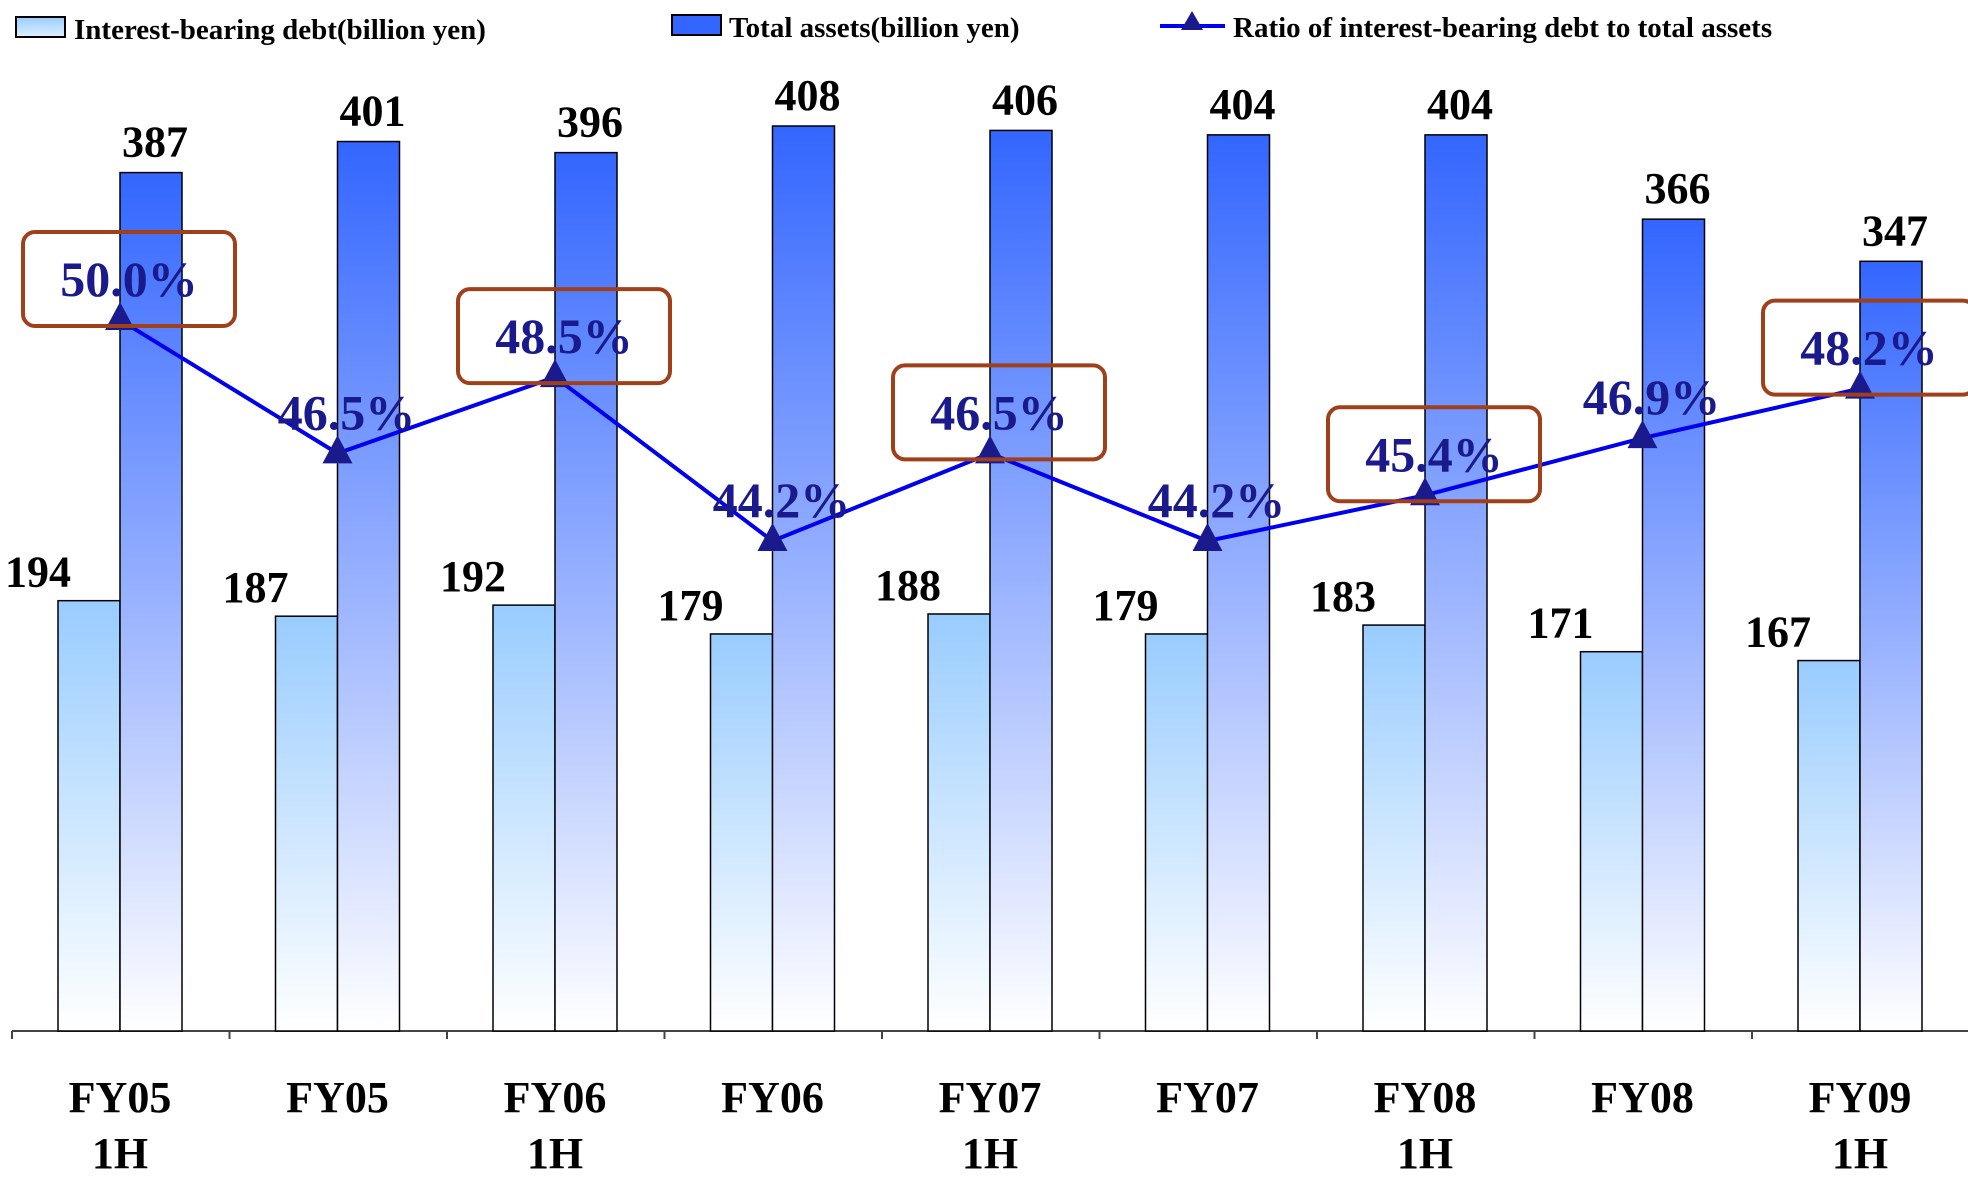  I want to click on data-label-assets: 396, so click(590, 122).